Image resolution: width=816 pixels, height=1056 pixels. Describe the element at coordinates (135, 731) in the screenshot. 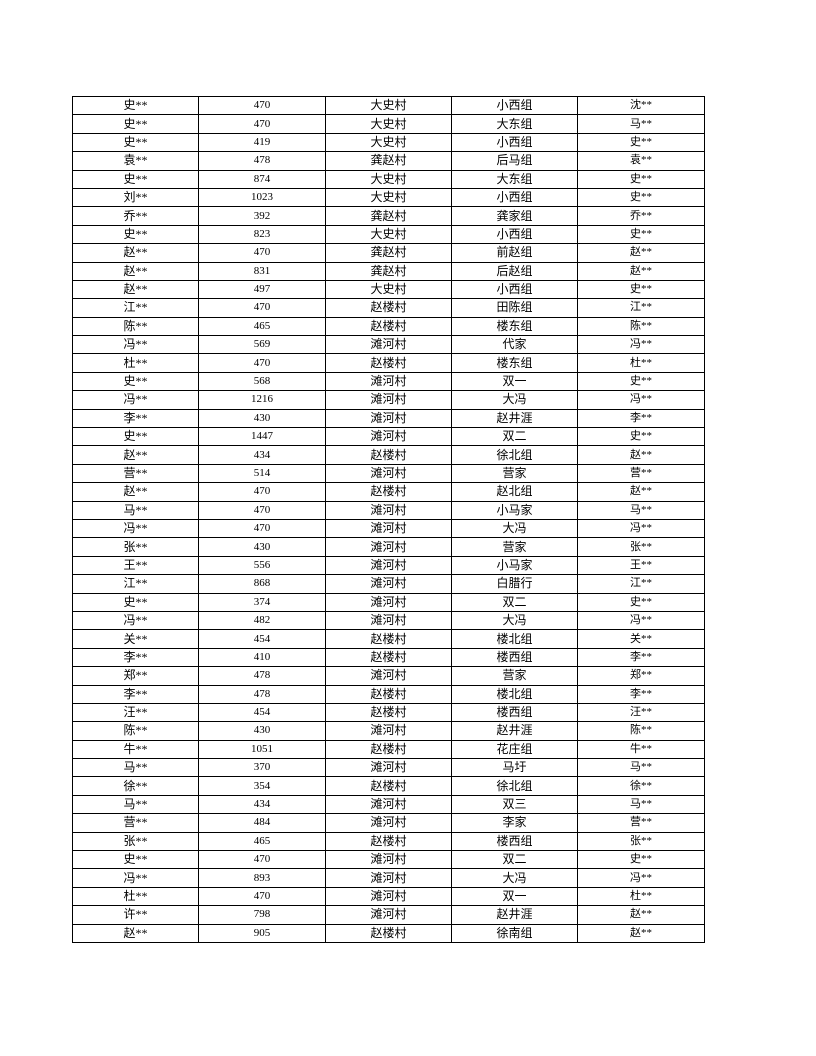

I see `name-cell: 陈**` at that location.